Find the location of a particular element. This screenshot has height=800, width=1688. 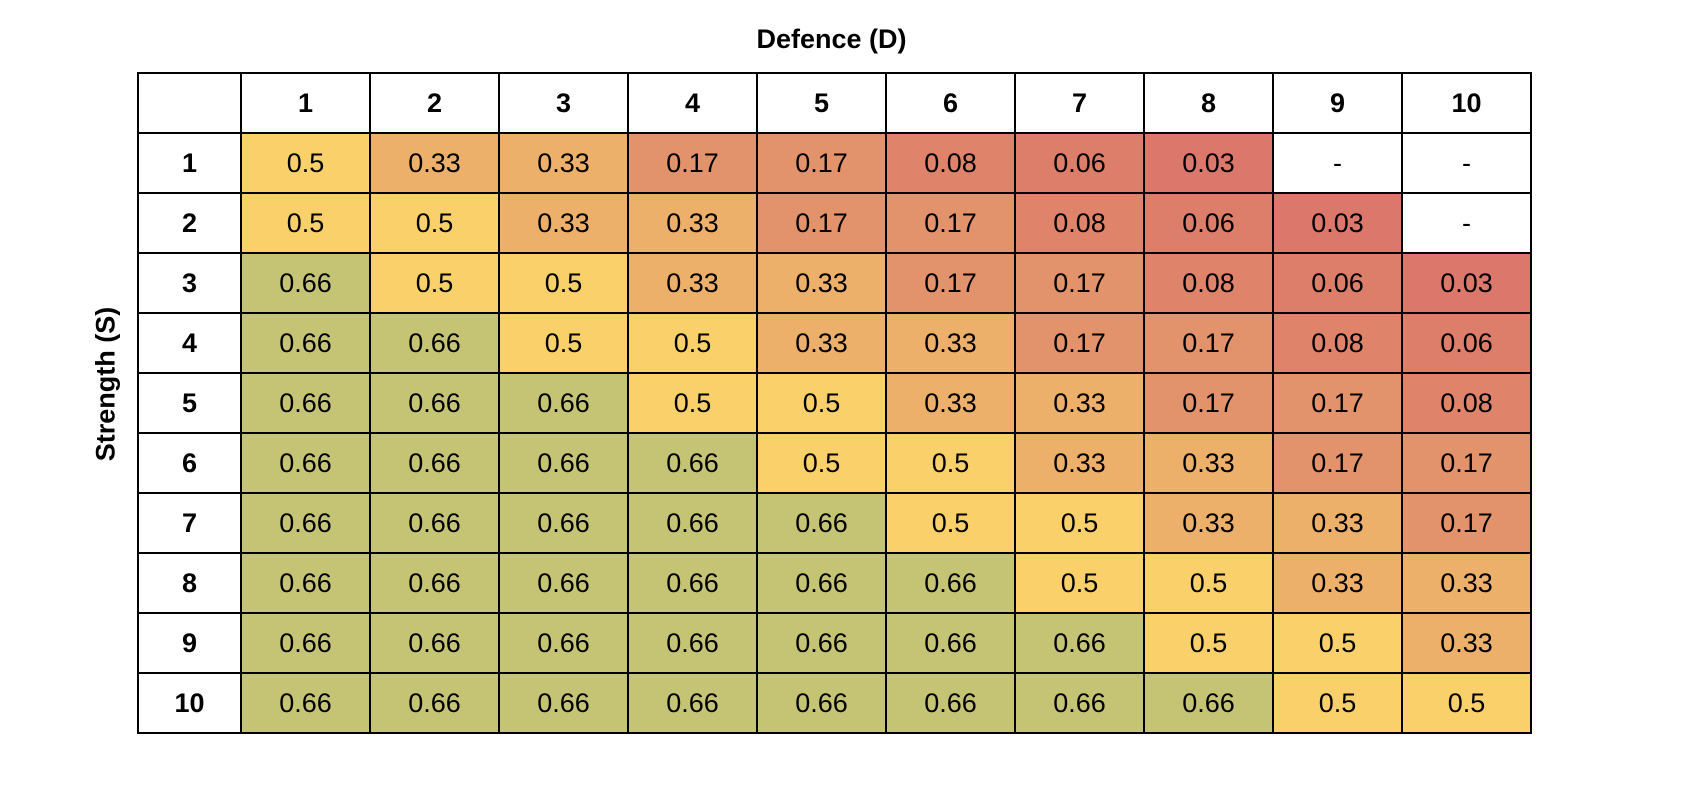

y-axis-title: Strength (S) is located at coordinates (105, 384).